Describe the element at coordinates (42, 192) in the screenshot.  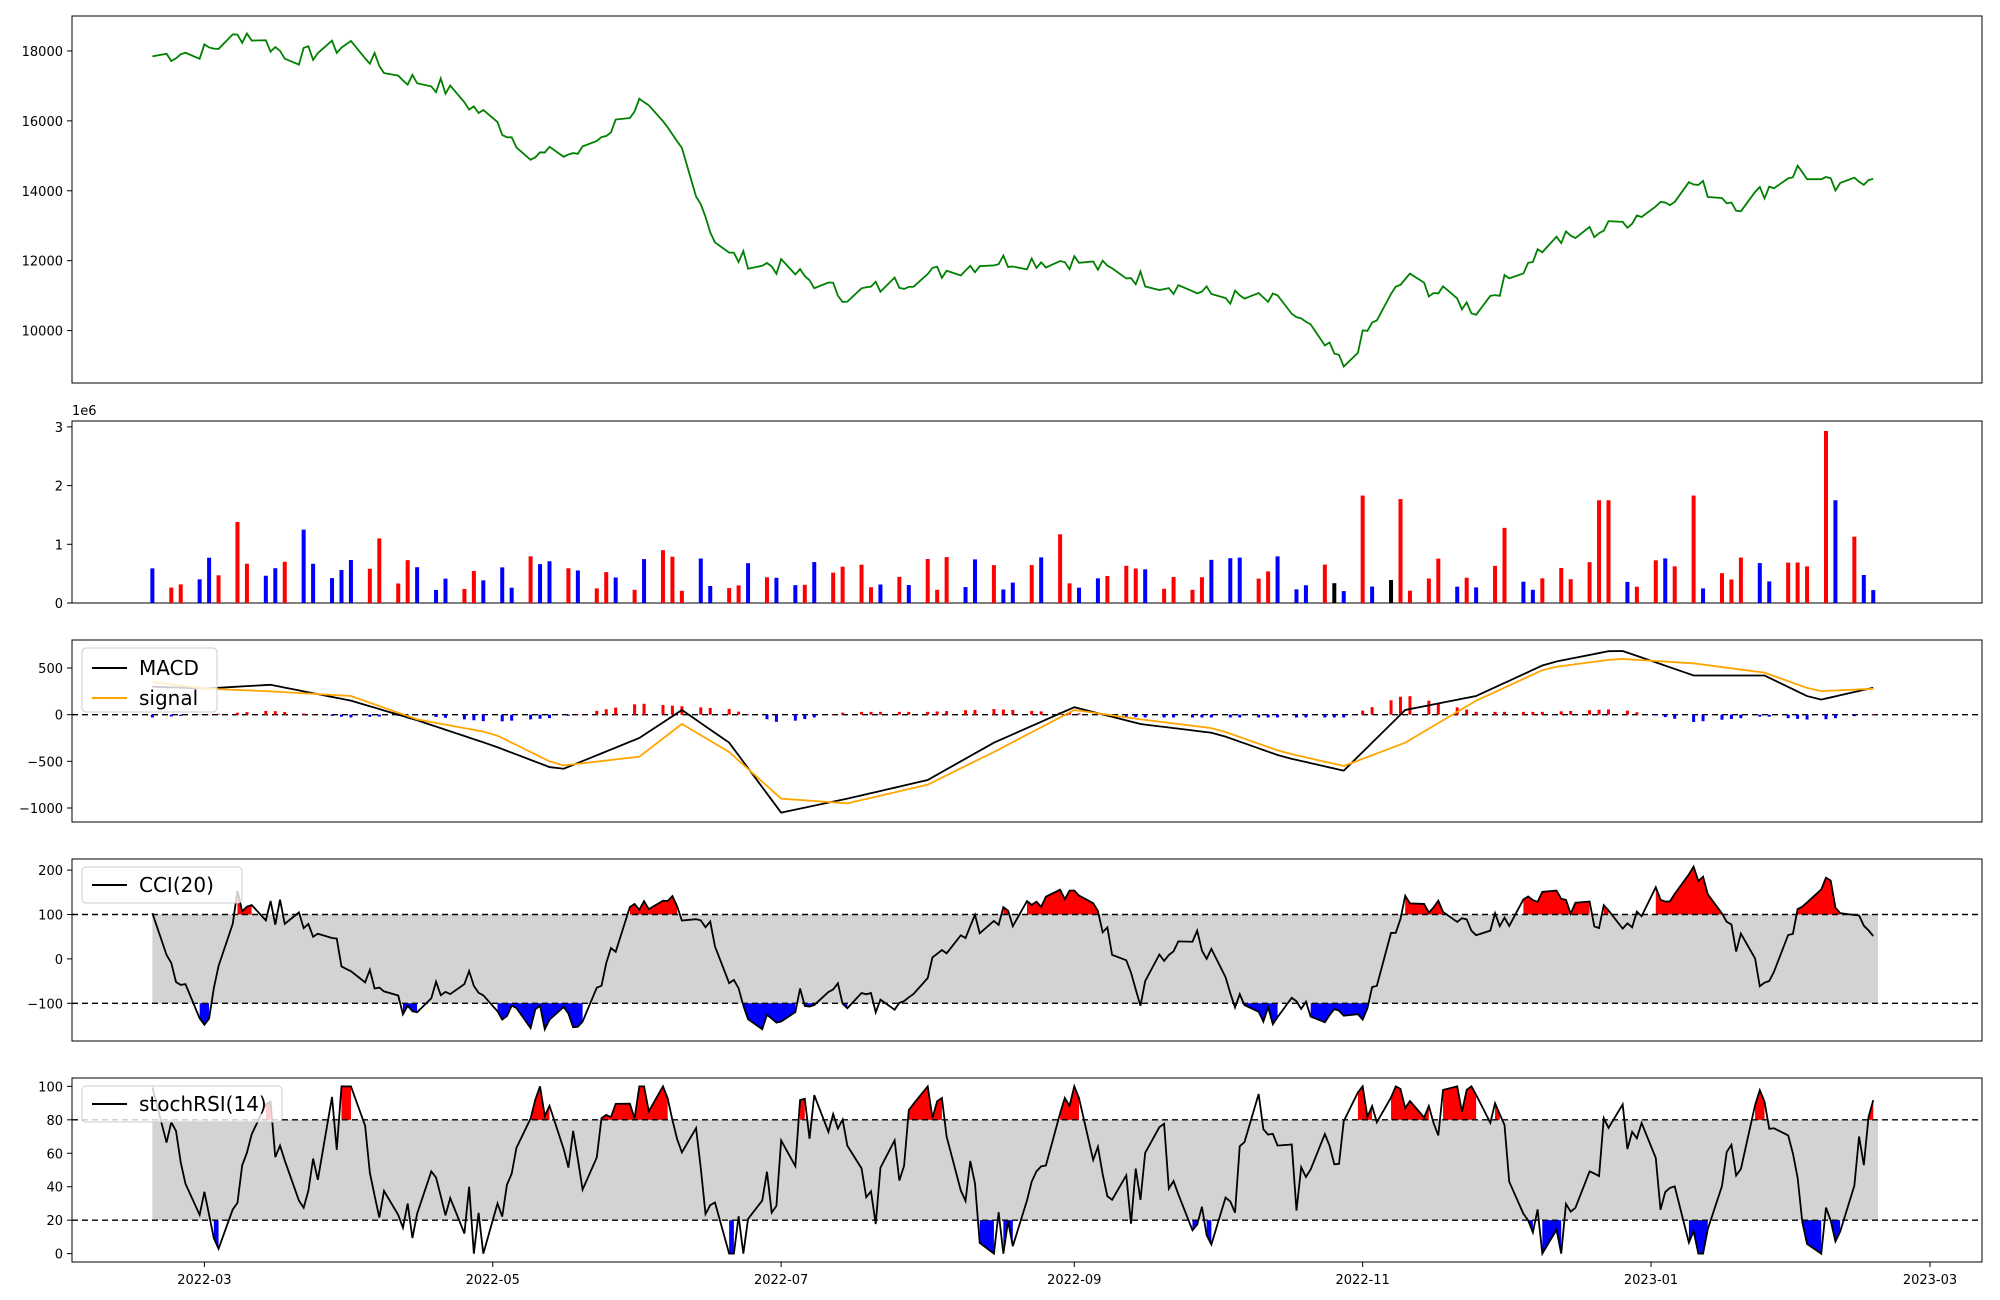
I see `y-tick-label: 14000` at that location.